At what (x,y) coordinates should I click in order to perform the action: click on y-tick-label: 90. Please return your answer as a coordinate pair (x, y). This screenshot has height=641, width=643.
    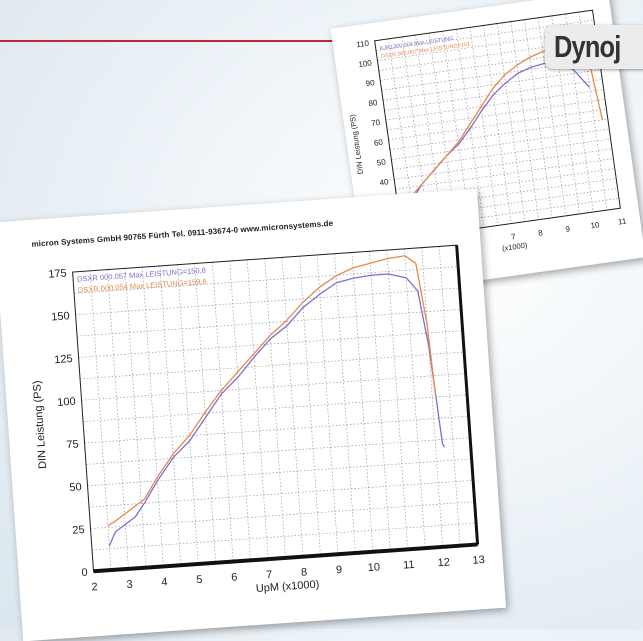
    Looking at the image, I should click on (370, 83).